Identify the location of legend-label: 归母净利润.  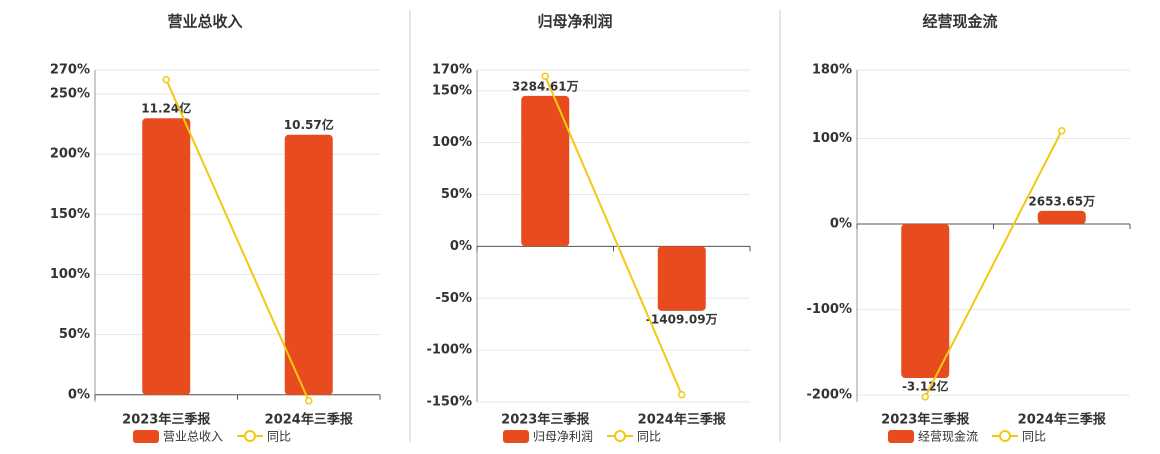
(563, 437).